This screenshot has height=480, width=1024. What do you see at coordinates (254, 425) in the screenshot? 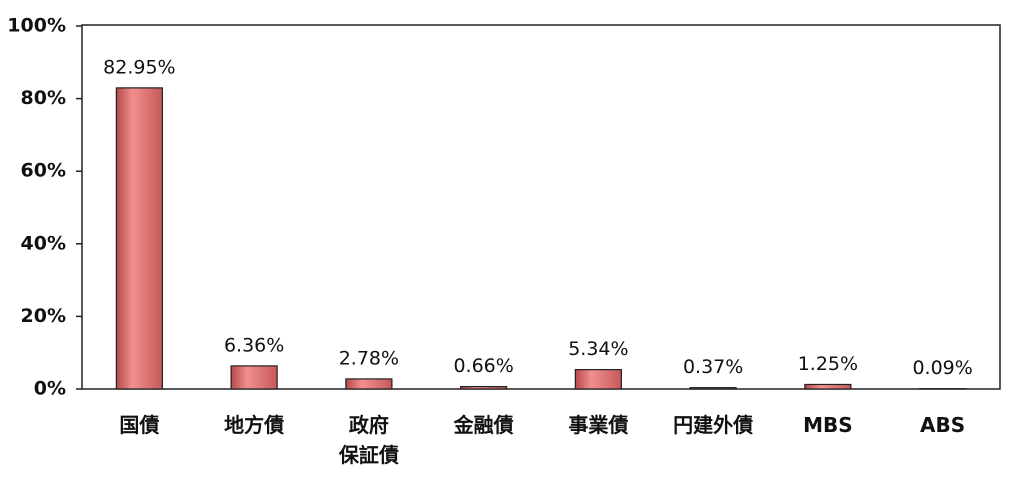
I see `x-tick-label: 地方債` at bounding box center [254, 425].